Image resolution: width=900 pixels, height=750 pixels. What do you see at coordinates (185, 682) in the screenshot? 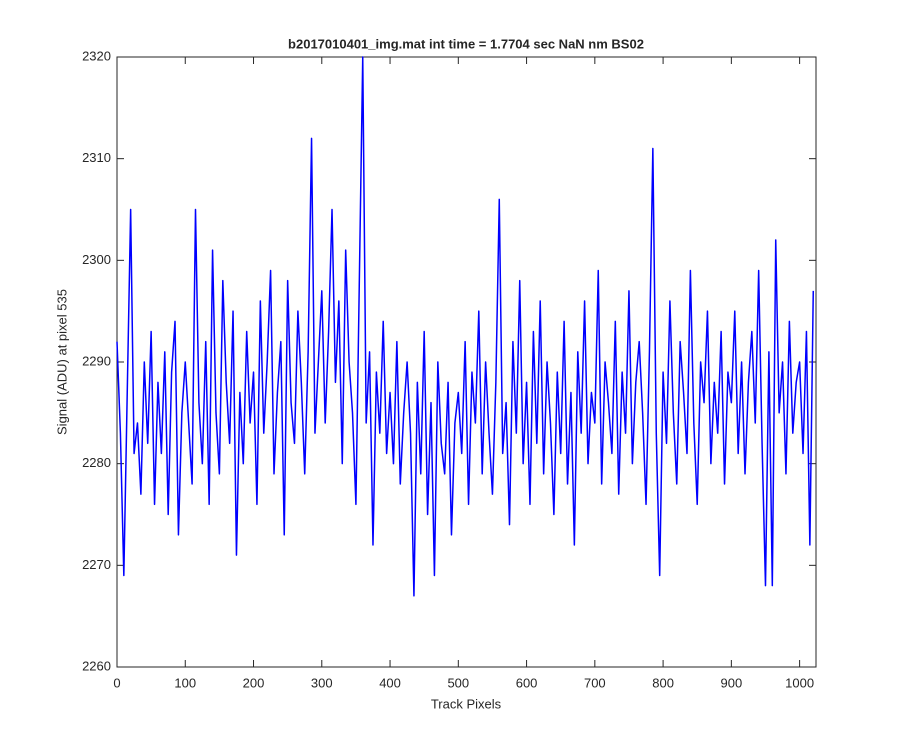
I see `x-tick-label: 100` at bounding box center [185, 682].